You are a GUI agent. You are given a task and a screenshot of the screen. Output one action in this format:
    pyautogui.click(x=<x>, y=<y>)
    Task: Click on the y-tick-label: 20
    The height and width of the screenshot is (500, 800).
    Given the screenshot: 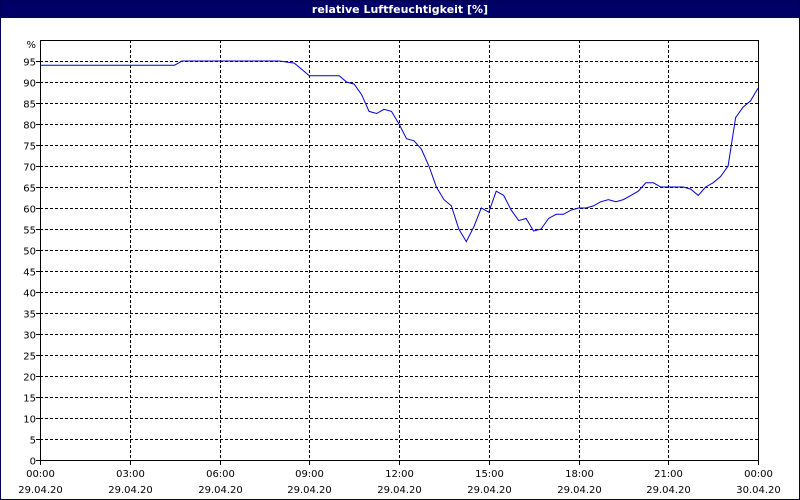 What is the action you would take?
    pyautogui.click(x=29, y=378)
    